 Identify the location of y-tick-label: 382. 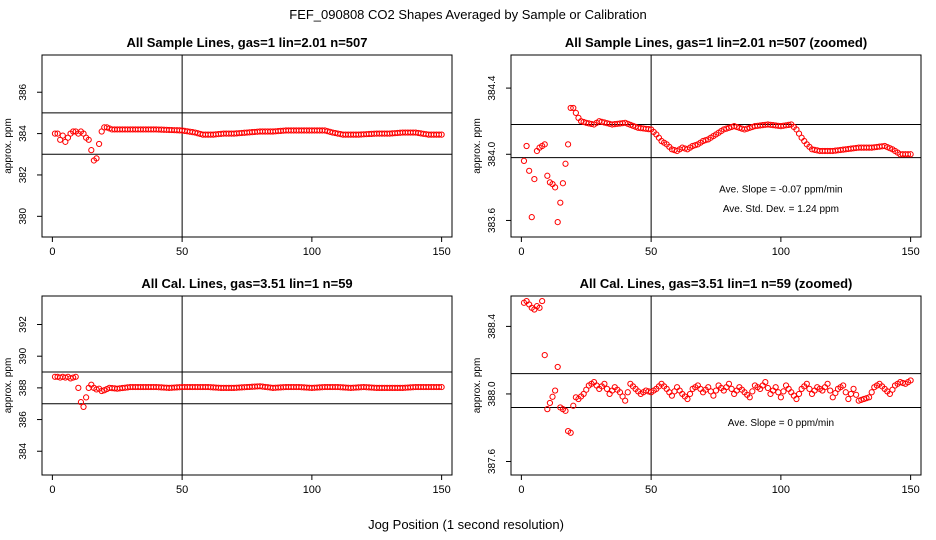
(23, 174).